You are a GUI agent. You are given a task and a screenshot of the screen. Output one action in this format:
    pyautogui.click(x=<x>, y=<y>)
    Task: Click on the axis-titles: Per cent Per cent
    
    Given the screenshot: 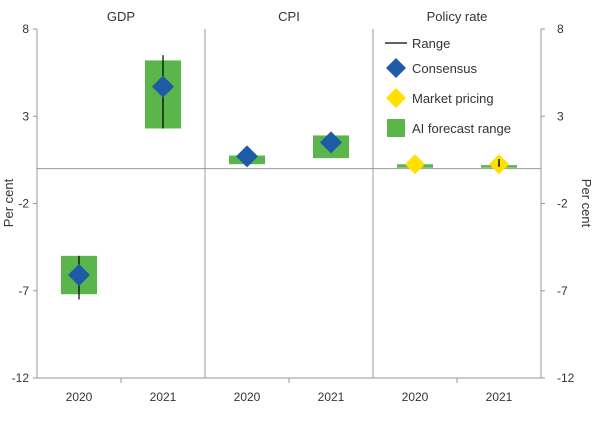 What is the action you would take?
    pyautogui.click(x=297, y=202)
    